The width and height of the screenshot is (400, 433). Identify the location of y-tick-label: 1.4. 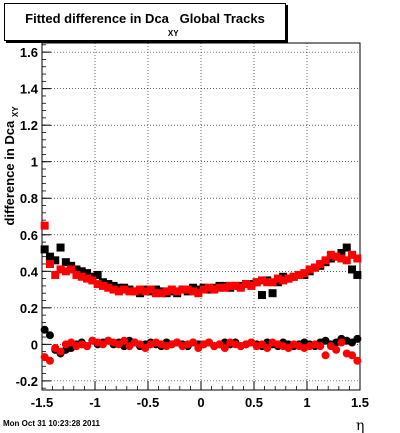
(29, 89).